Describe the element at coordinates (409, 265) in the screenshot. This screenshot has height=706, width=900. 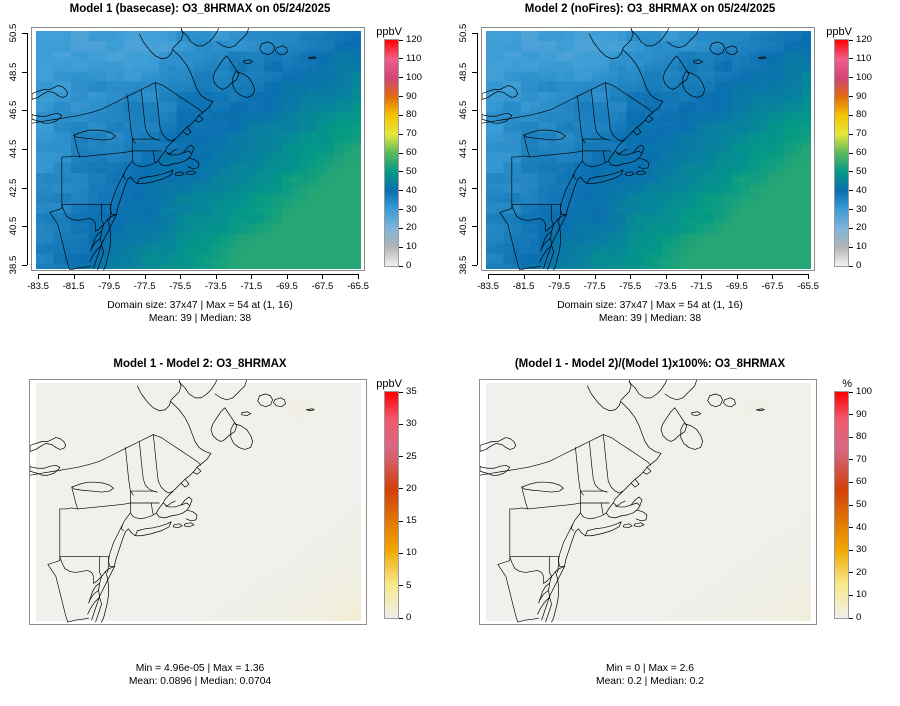
I see `colorbar-tick-label: 0` at that location.